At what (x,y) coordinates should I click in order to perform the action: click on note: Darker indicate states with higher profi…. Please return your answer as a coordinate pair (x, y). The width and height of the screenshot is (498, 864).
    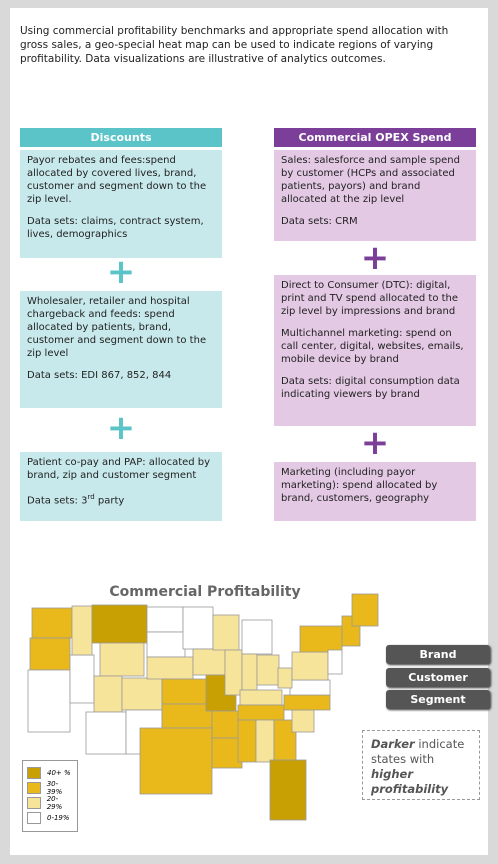
    Looking at the image, I should click on (421, 765).